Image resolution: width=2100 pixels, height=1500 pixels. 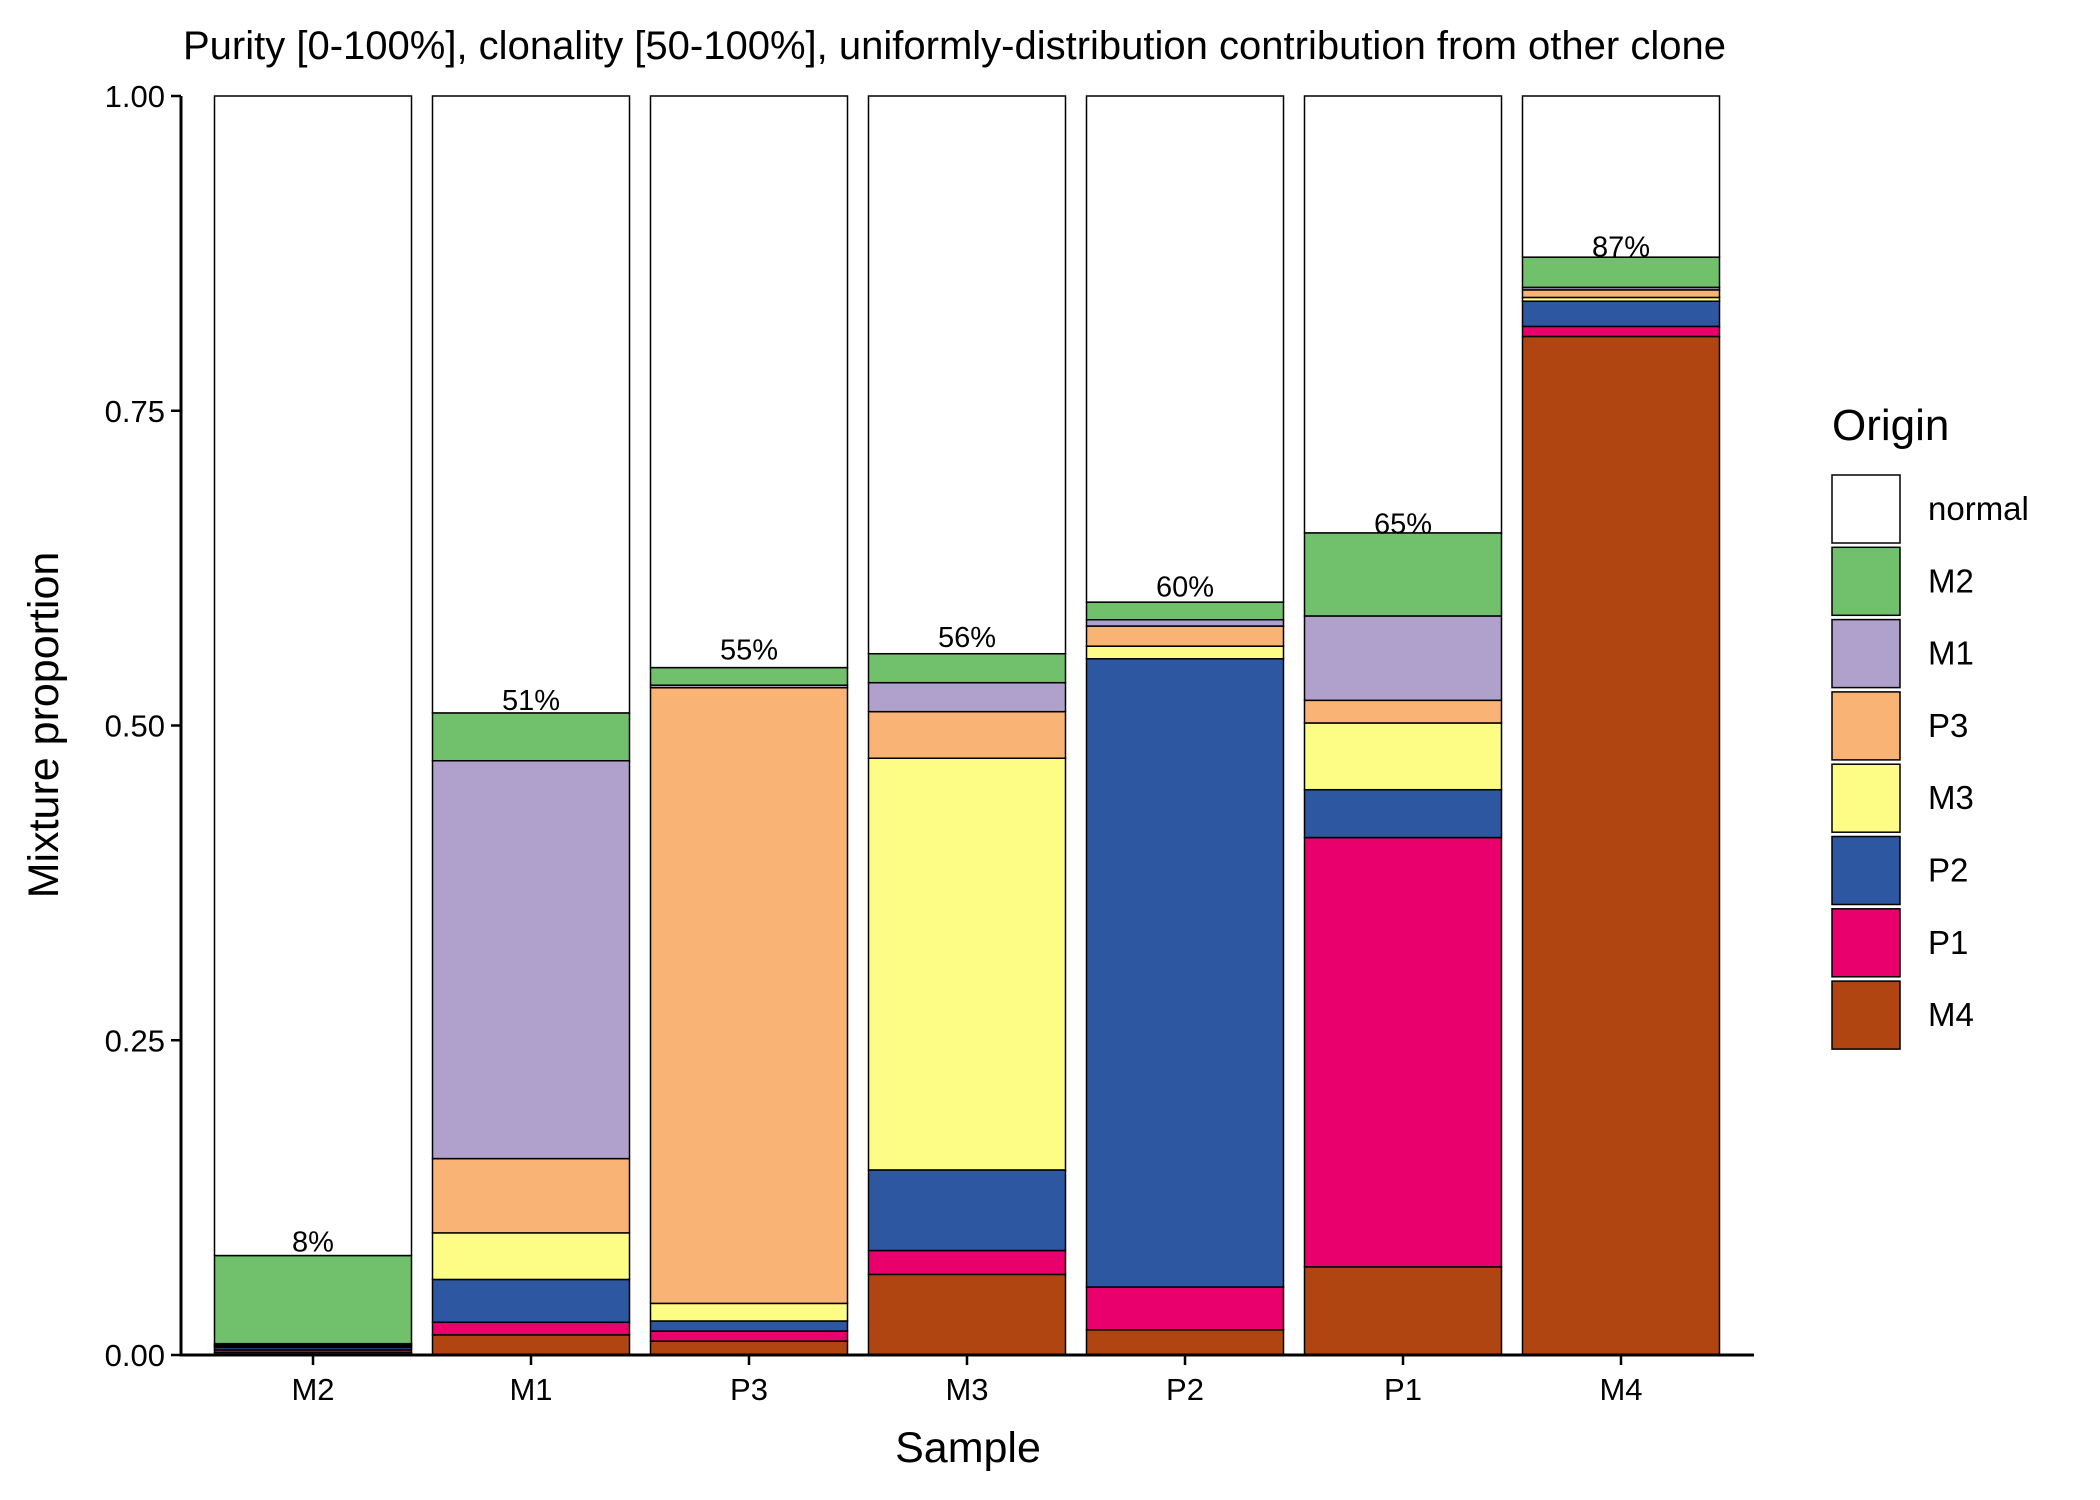 I want to click on y-tick-label: 0.25, so click(x=135, y=1040).